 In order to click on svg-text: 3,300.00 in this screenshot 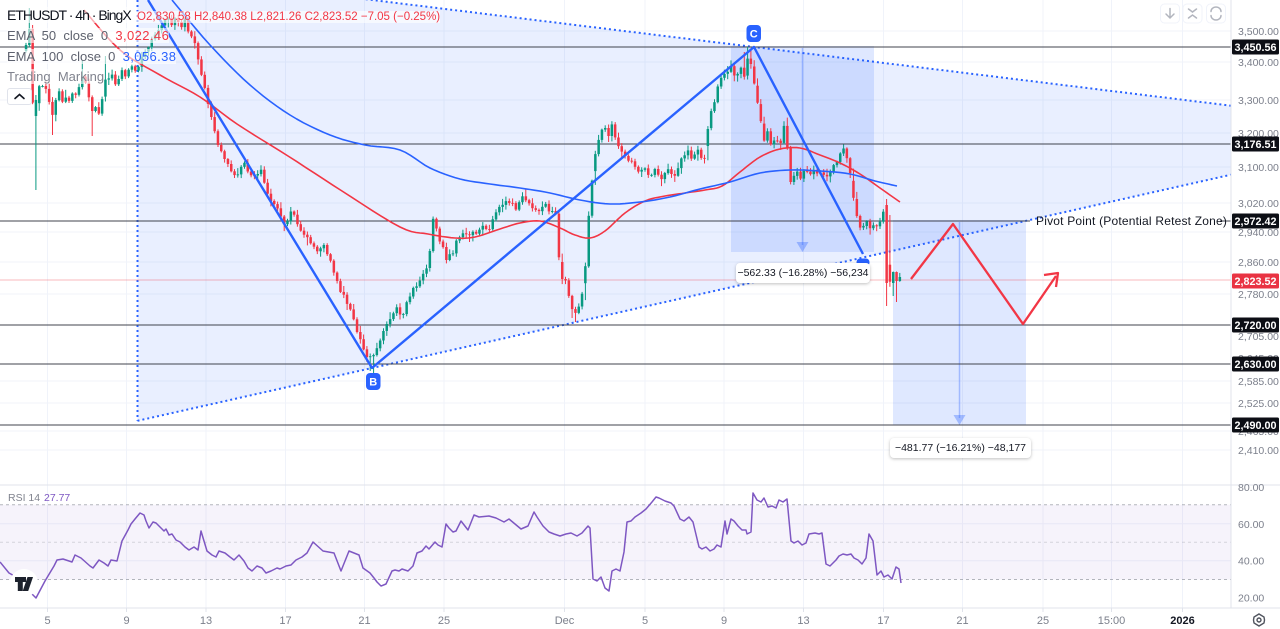, I will do `click(1258, 101)`.